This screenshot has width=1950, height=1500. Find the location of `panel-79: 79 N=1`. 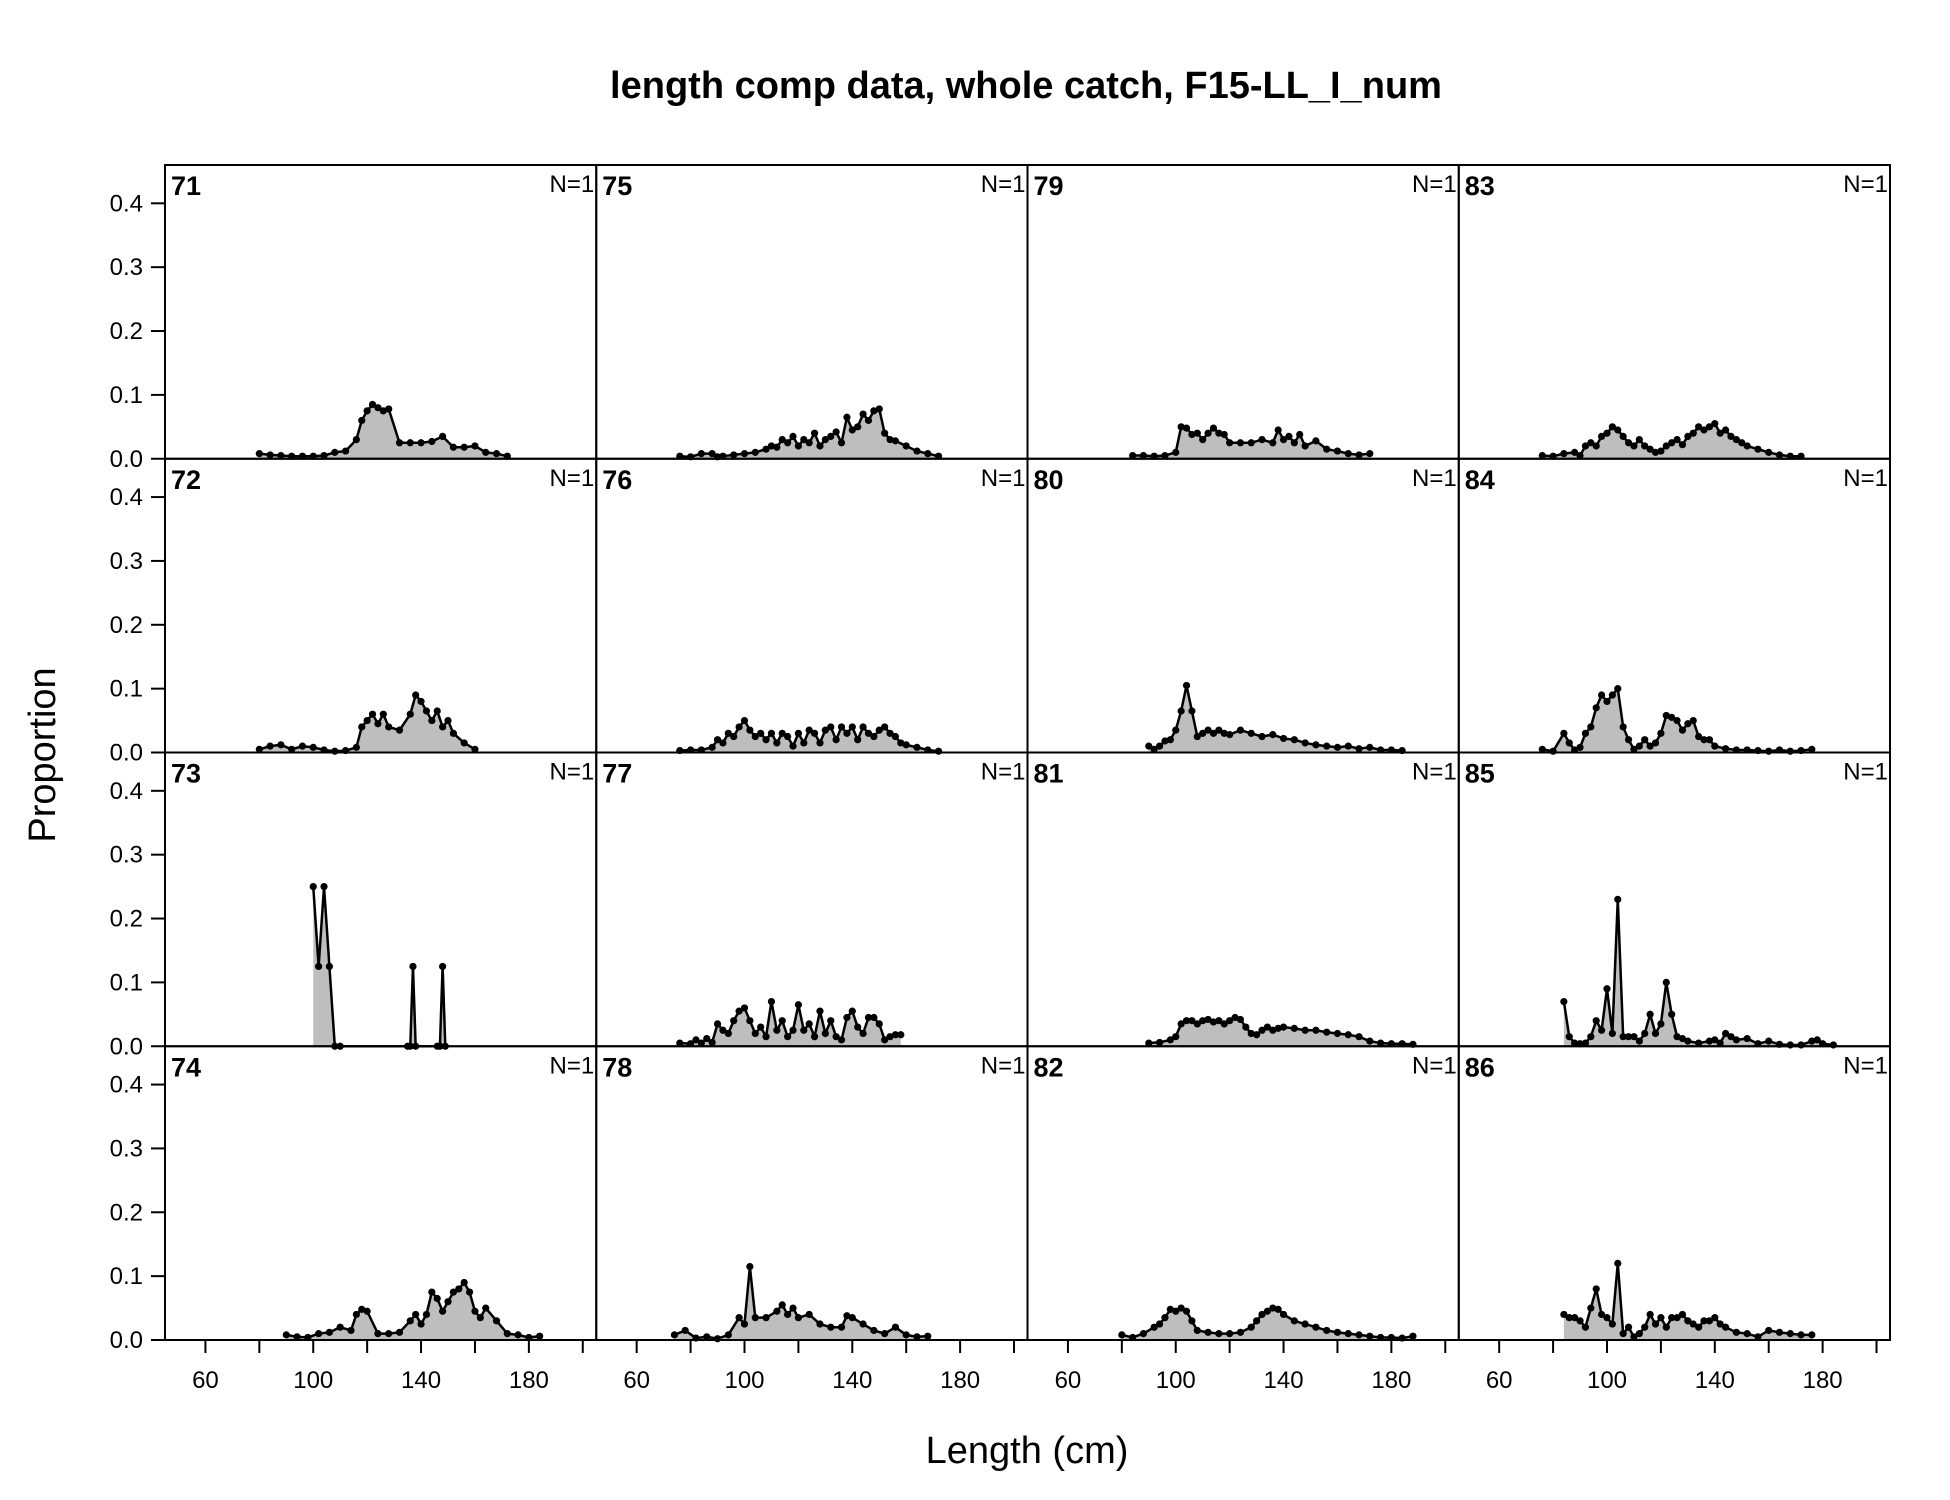

panel-79: 79 N=1 is located at coordinates (1243, 312).